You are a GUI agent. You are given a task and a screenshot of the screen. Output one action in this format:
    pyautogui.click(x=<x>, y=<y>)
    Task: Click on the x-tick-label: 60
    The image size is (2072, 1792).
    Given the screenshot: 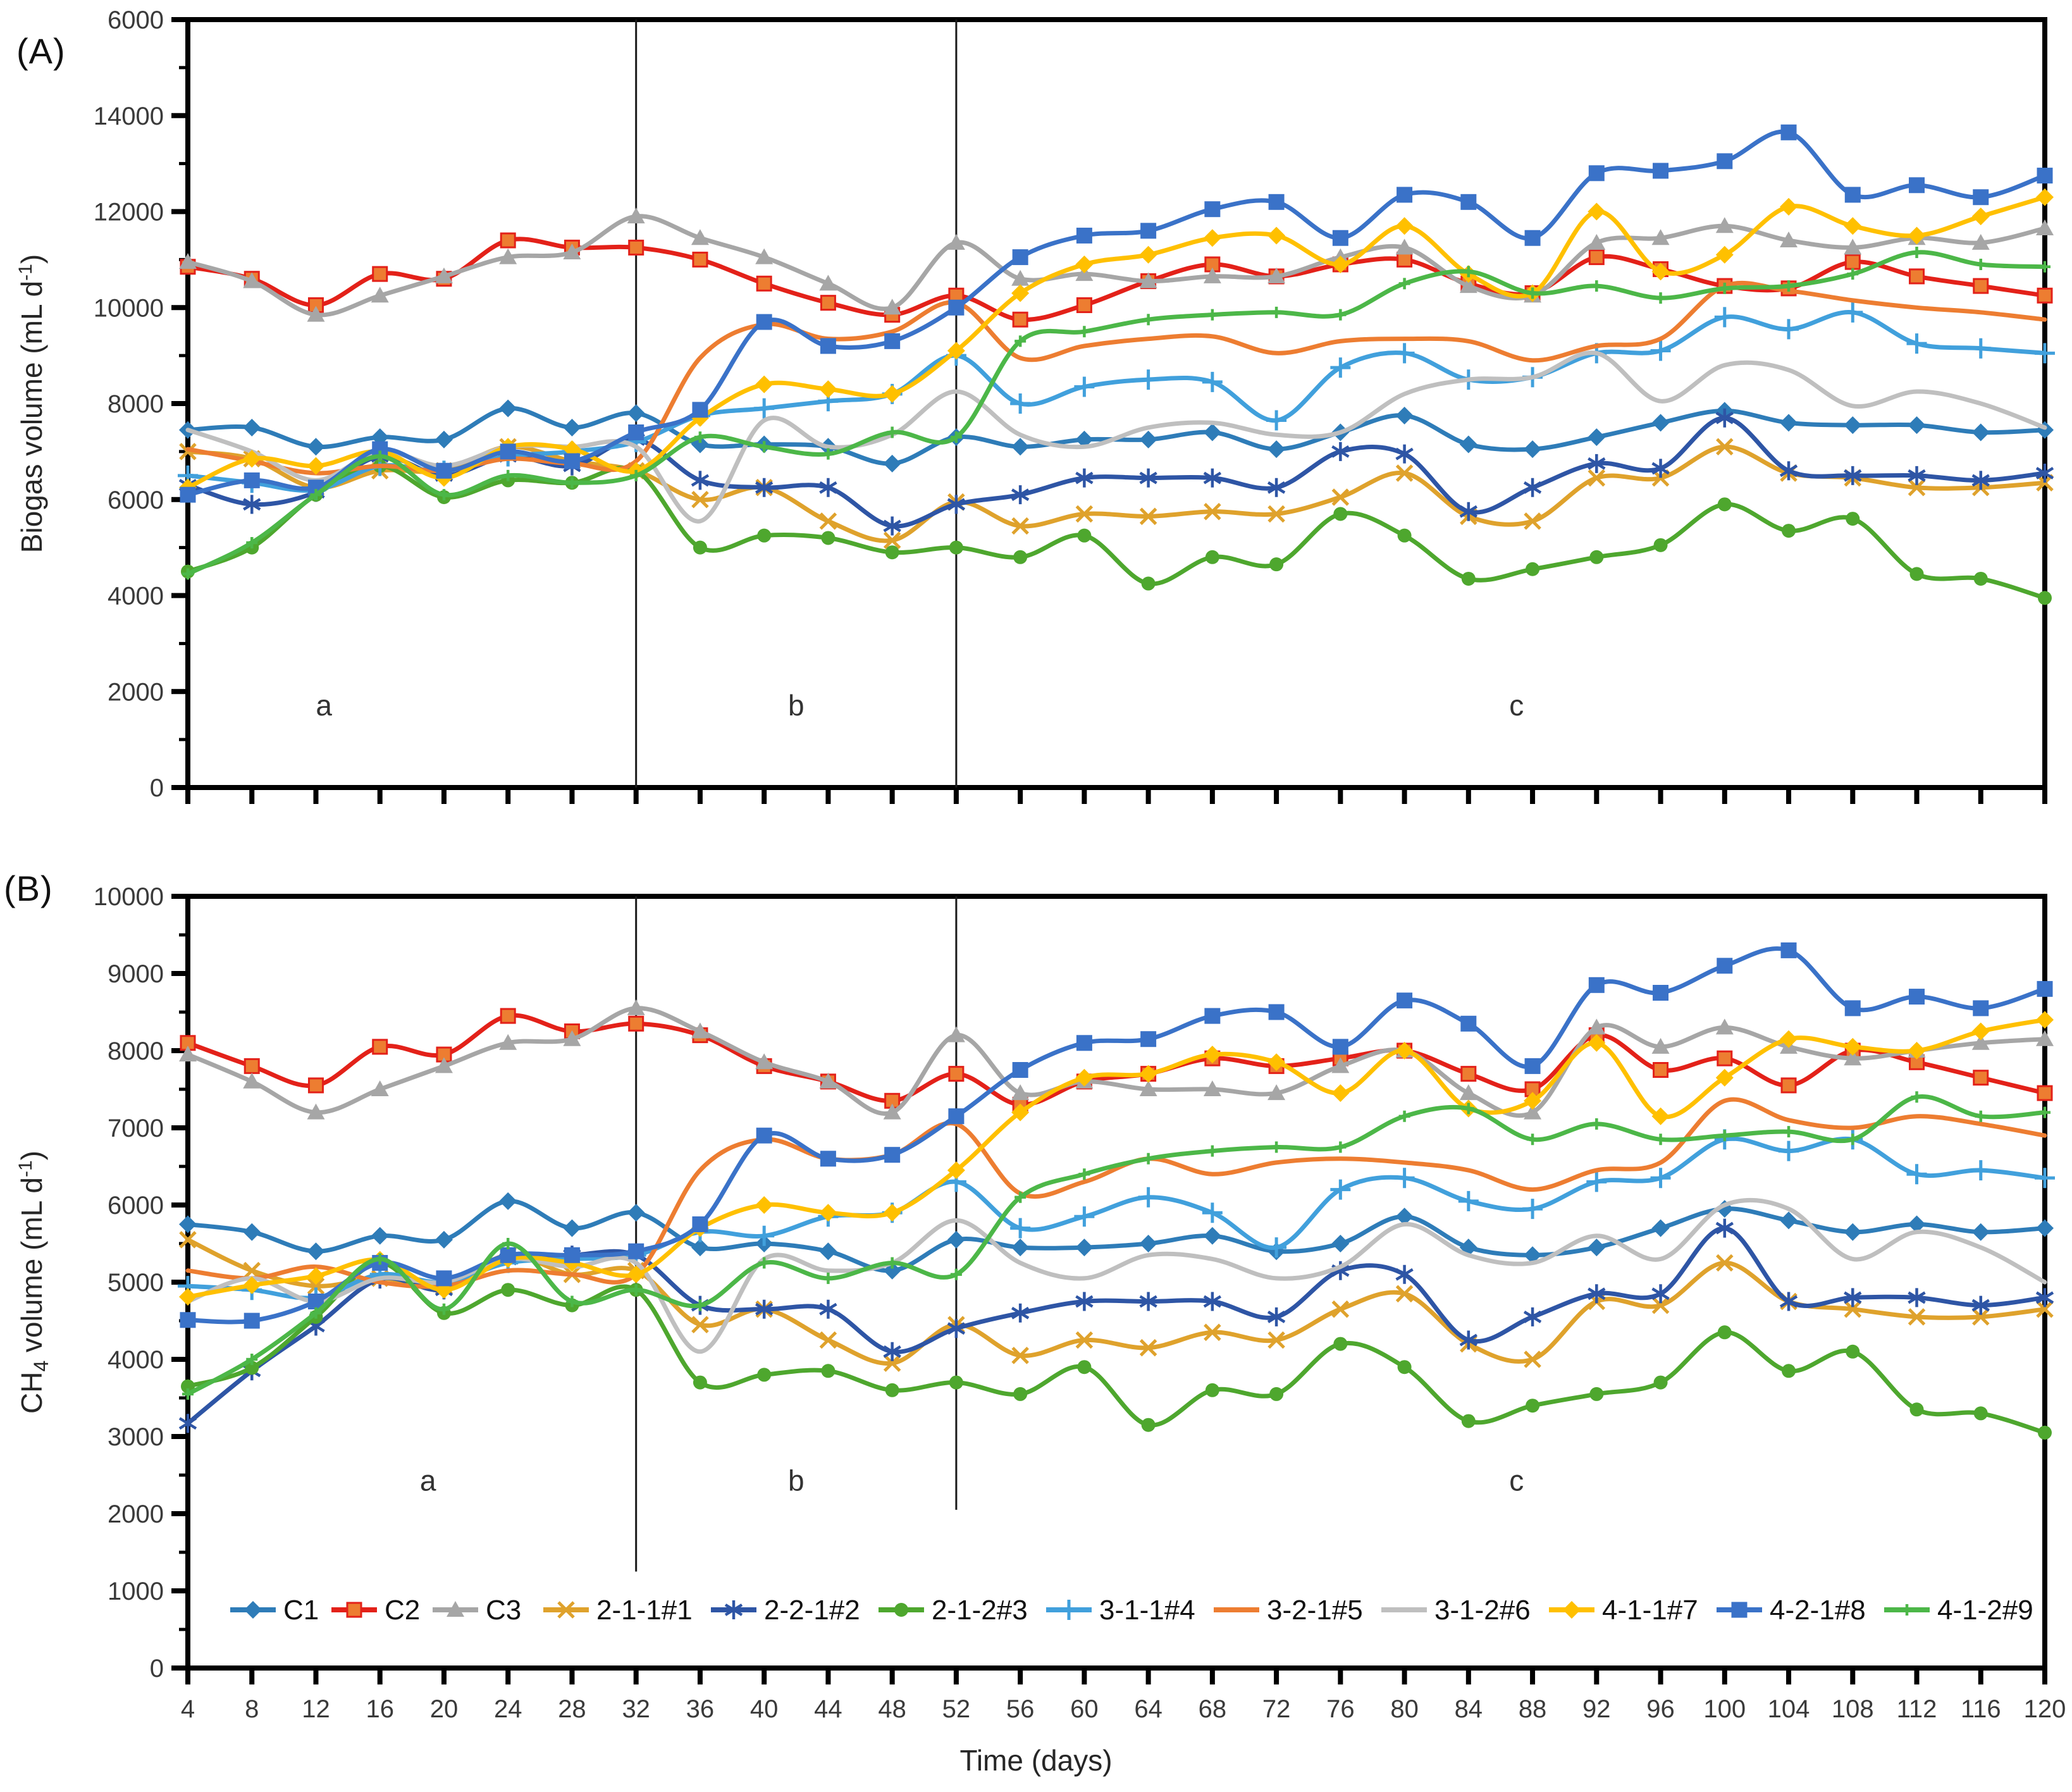 What is the action you would take?
    pyautogui.click(x=1084, y=1709)
    